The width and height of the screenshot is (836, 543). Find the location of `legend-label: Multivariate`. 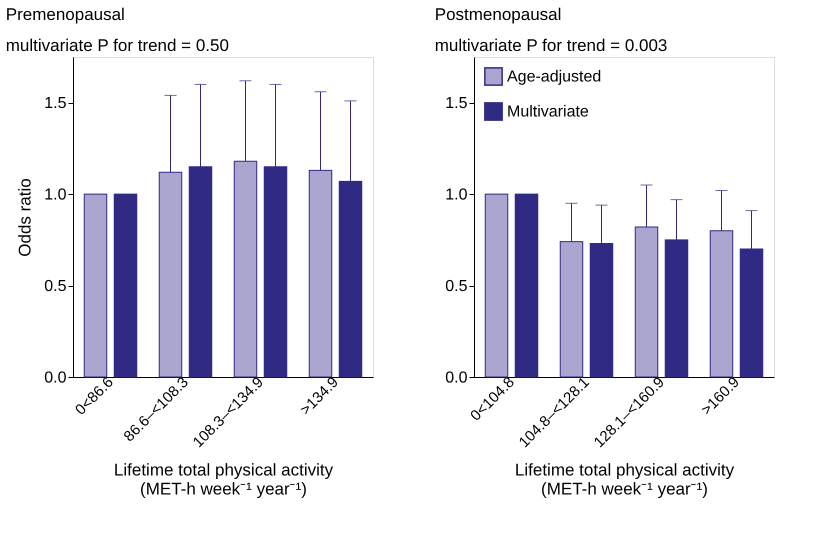

legend-label: Multivariate is located at coordinates (548, 112).